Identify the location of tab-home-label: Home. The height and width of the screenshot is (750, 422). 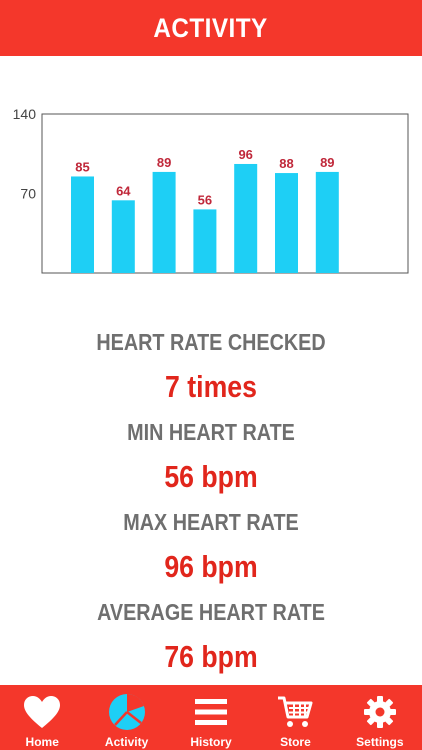
(42, 742).